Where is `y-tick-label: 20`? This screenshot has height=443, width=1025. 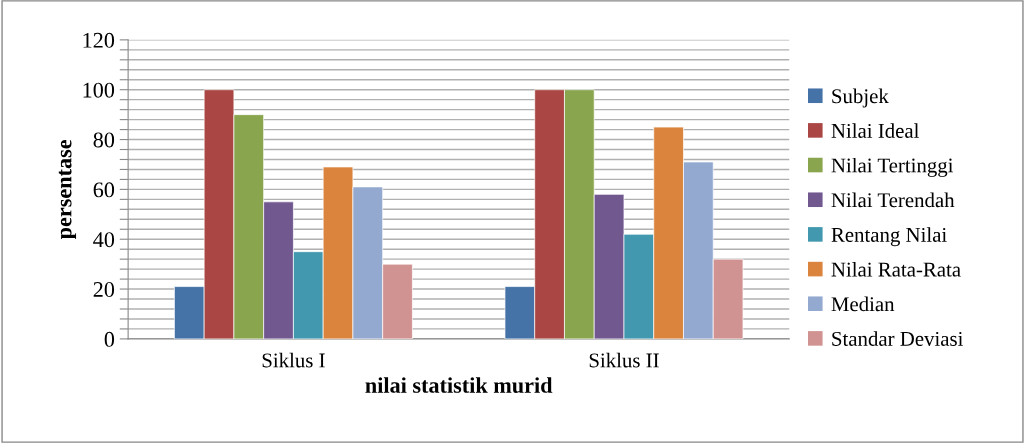
y-tick-label: 20 is located at coordinates (104, 289).